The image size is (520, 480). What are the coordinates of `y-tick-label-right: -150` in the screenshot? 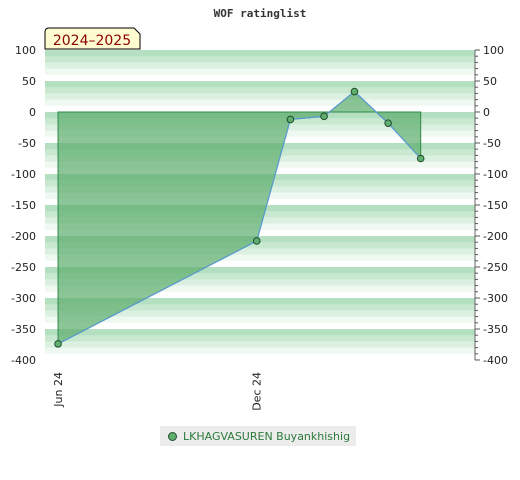 It's located at (495, 205).